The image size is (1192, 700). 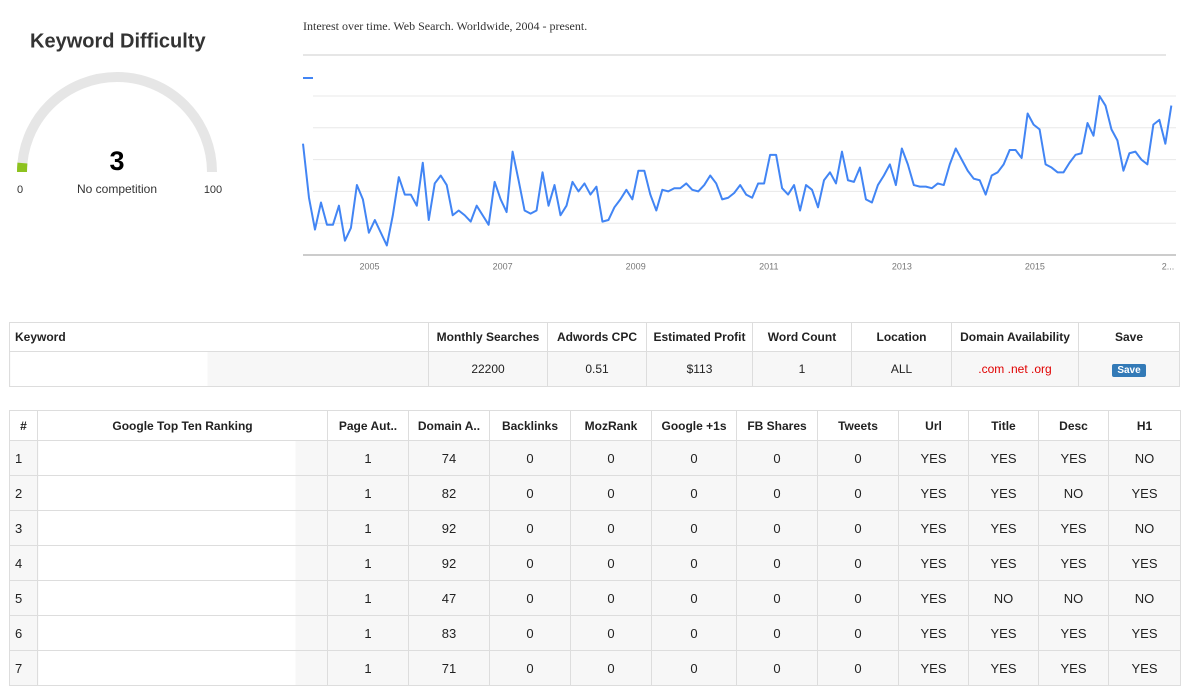 I want to click on x-tick-label: 2011, so click(x=768, y=266).